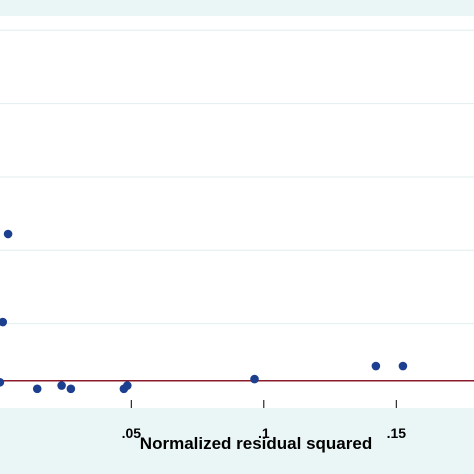 This screenshot has width=474, height=474. Describe the element at coordinates (263, 404) in the screenshot. I see `x-axis-ticks` at that location.